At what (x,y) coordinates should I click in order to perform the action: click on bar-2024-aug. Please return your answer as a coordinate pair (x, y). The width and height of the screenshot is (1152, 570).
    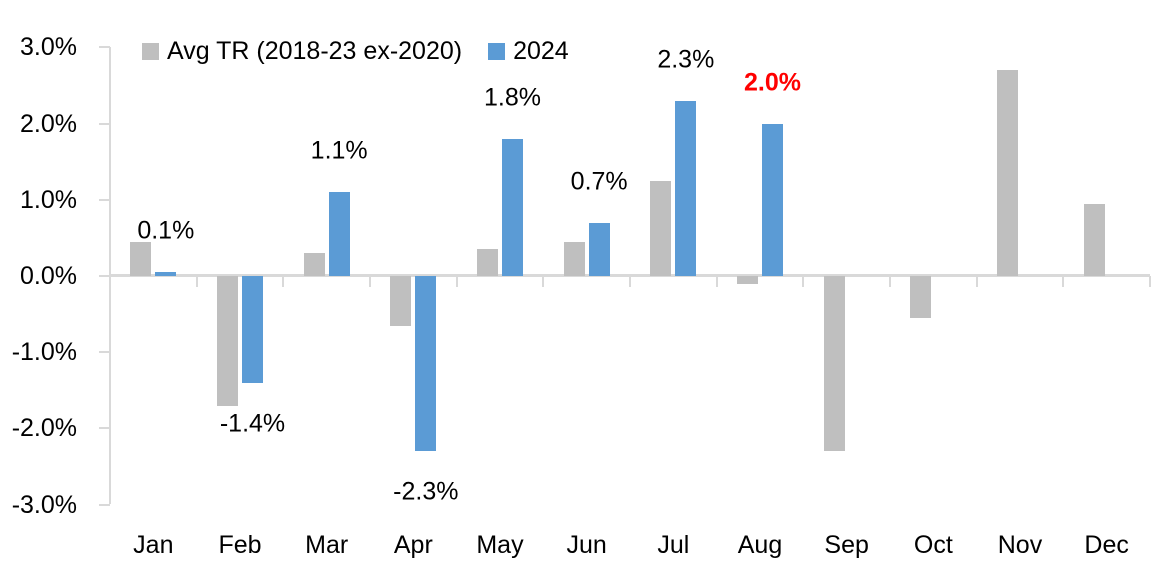
    Looking at the image, I should click on (772, 199).